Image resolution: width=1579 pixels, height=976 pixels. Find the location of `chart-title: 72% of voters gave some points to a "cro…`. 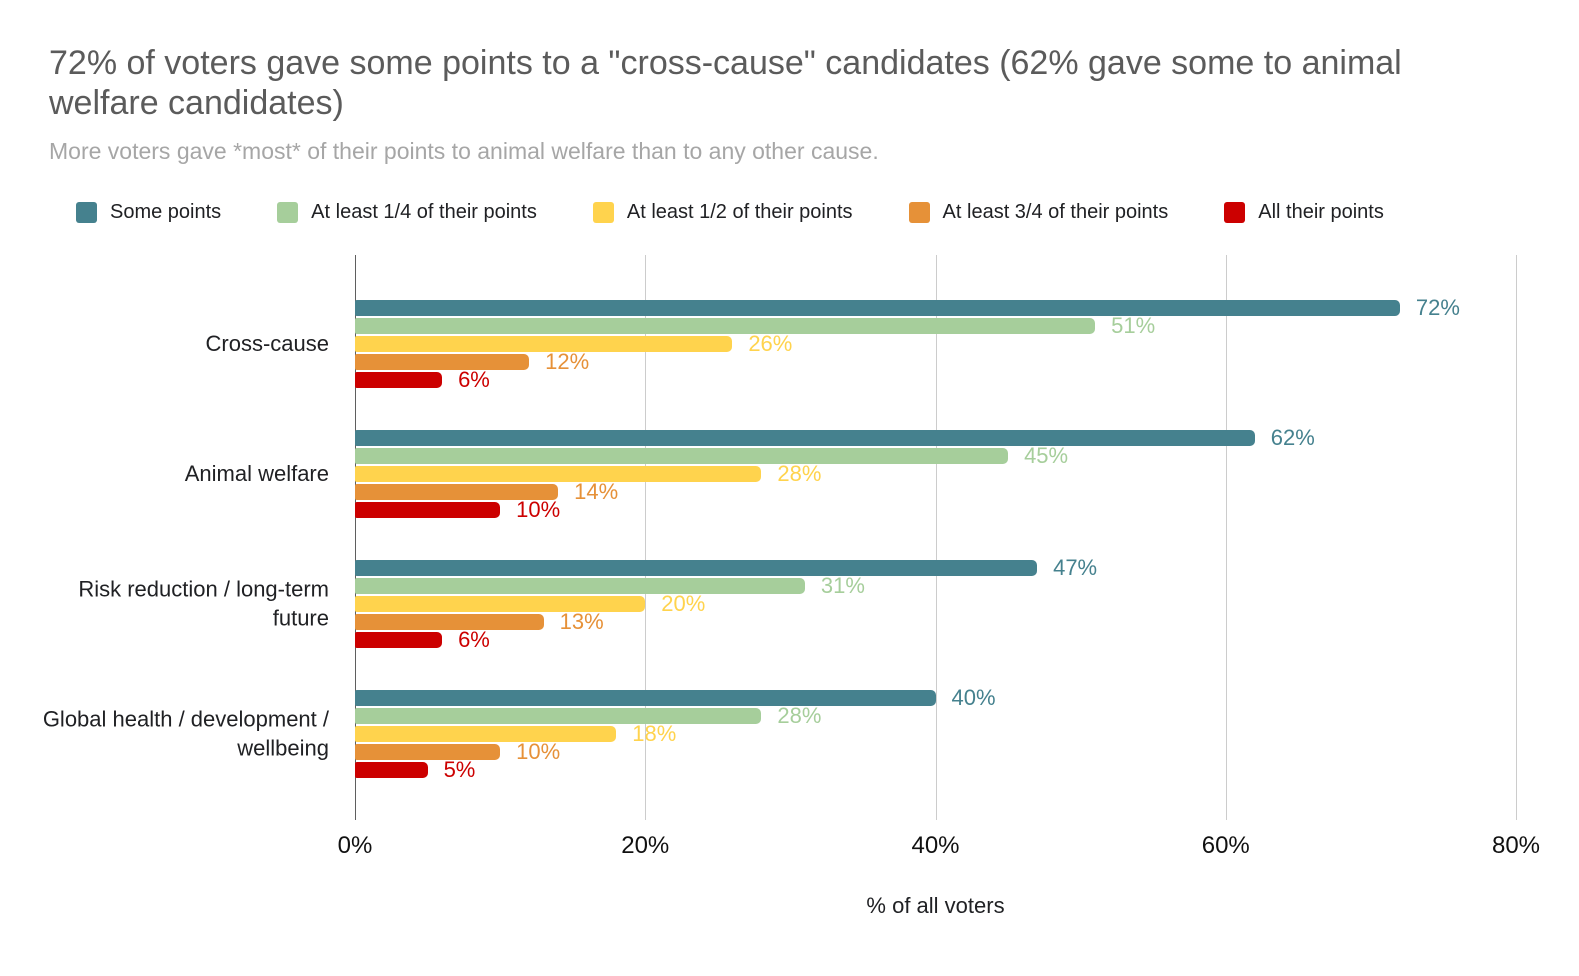

chart-title: 72% of voters gave some points to a "cro… is located at coordinates (725, 83).